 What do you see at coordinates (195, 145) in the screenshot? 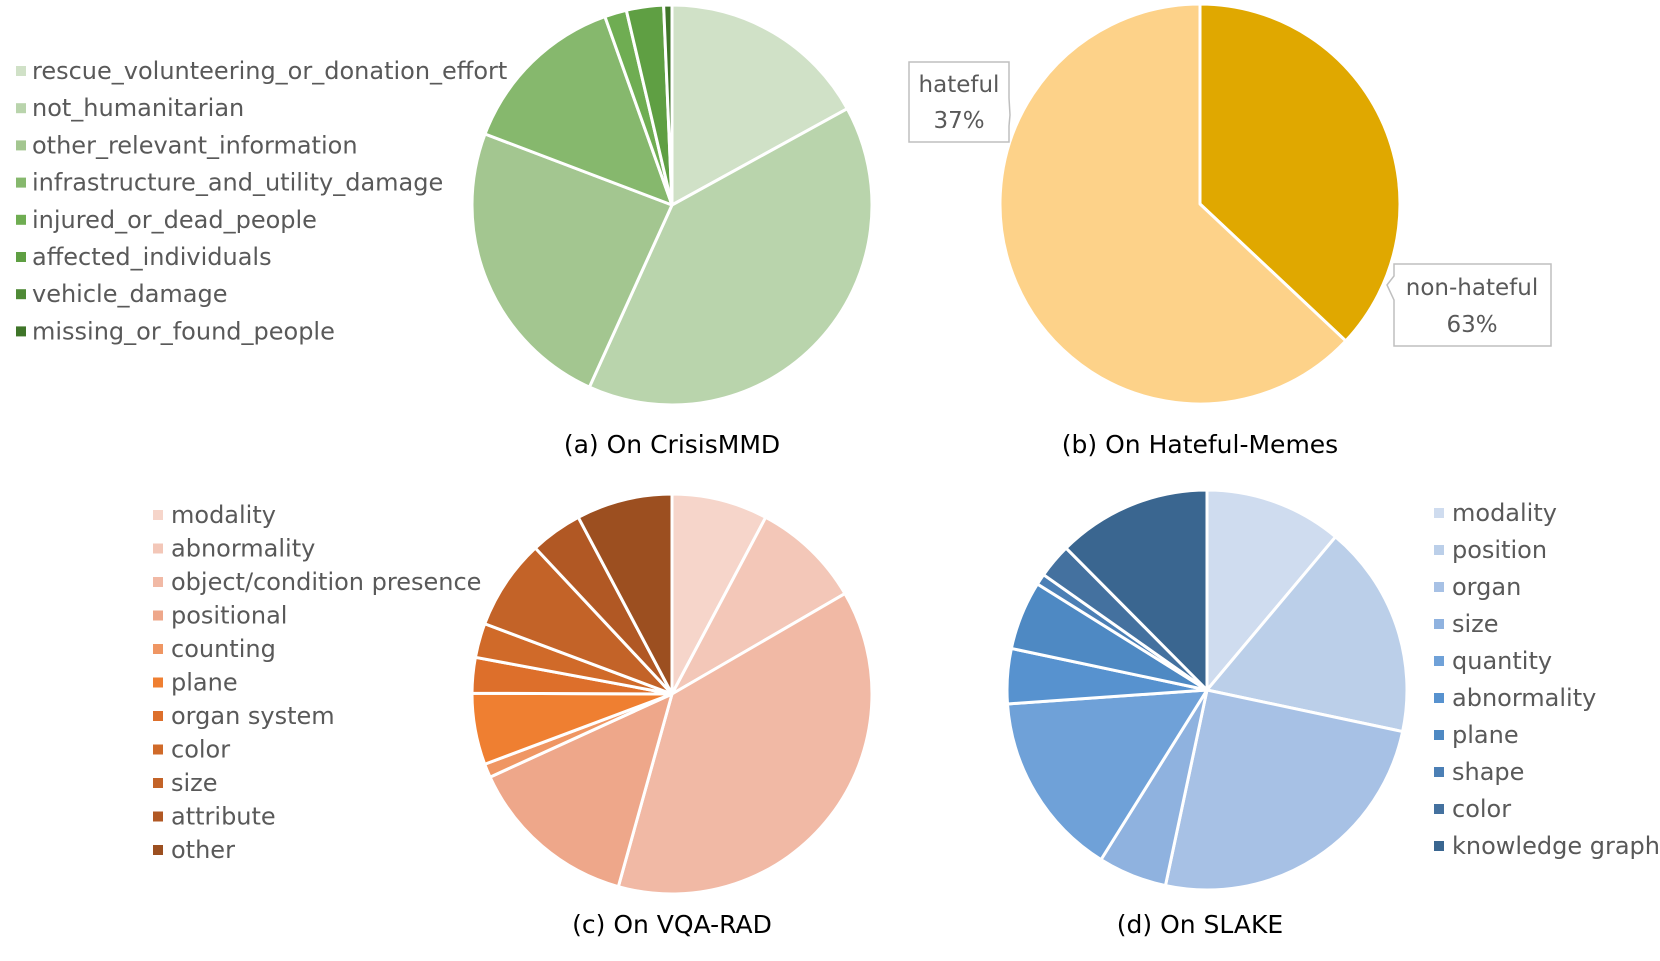
I see `legend-label: other_relevant_information` at bounding box center [195, 145].